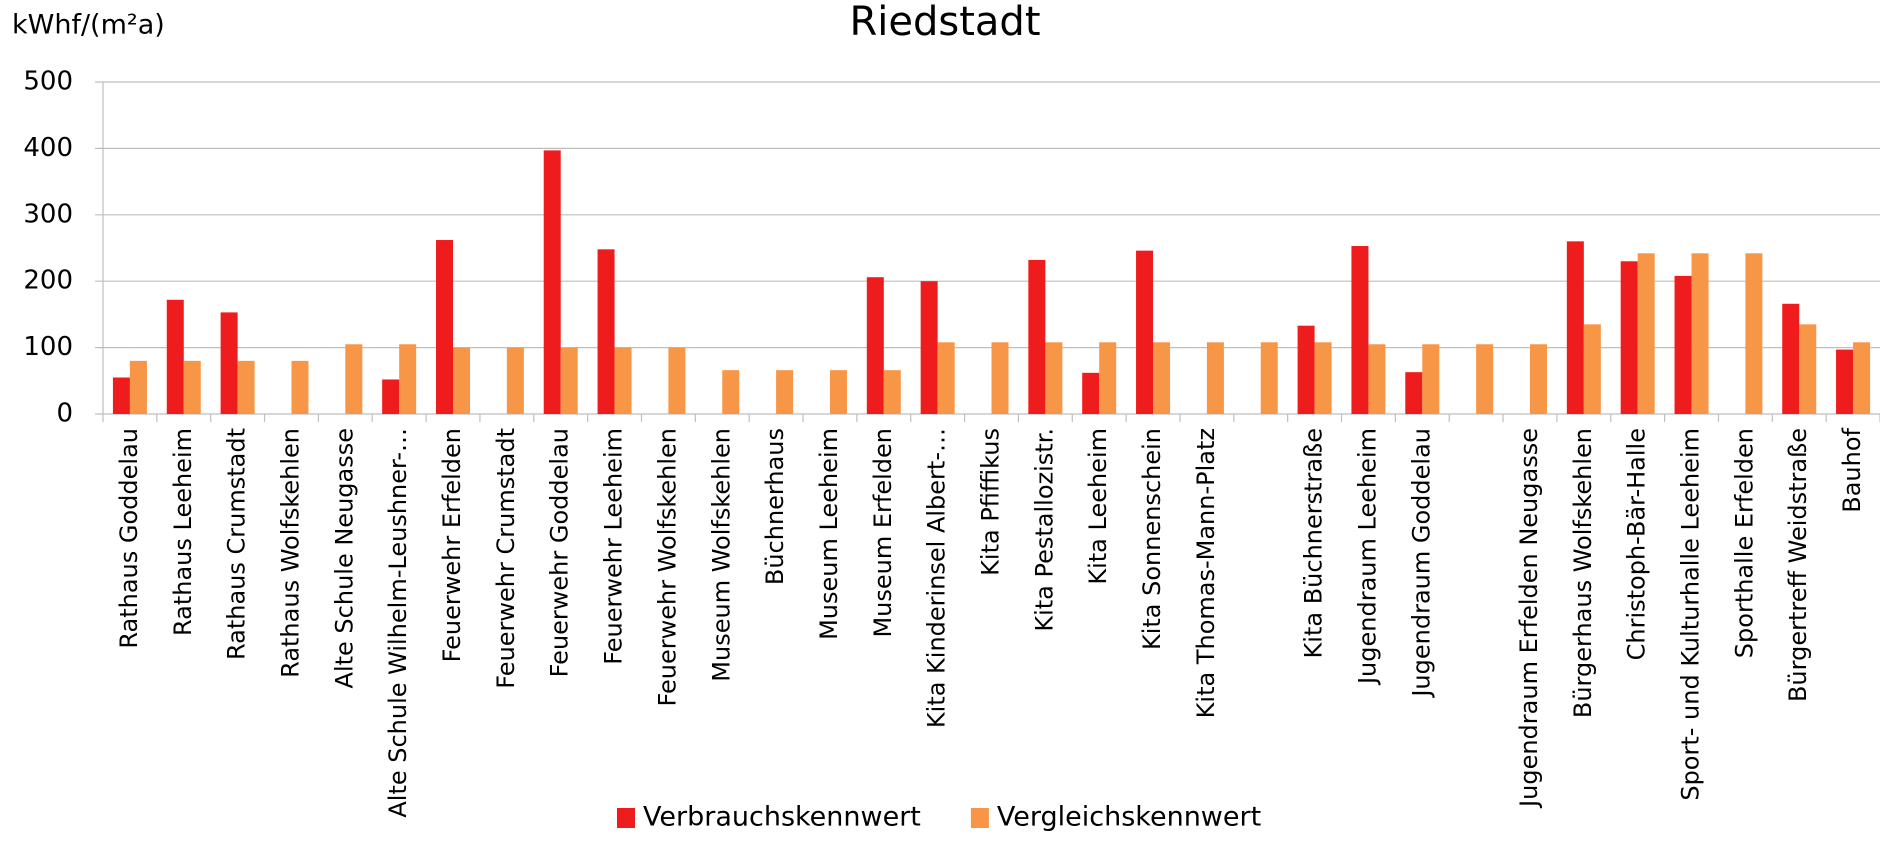 This screenshot has width=1880, height=842. What do you see at coordinates (237, 544) in the screenshot?
I see `x-tick-label: Rathaus Crumstadt` at bounding box center [237, 544].